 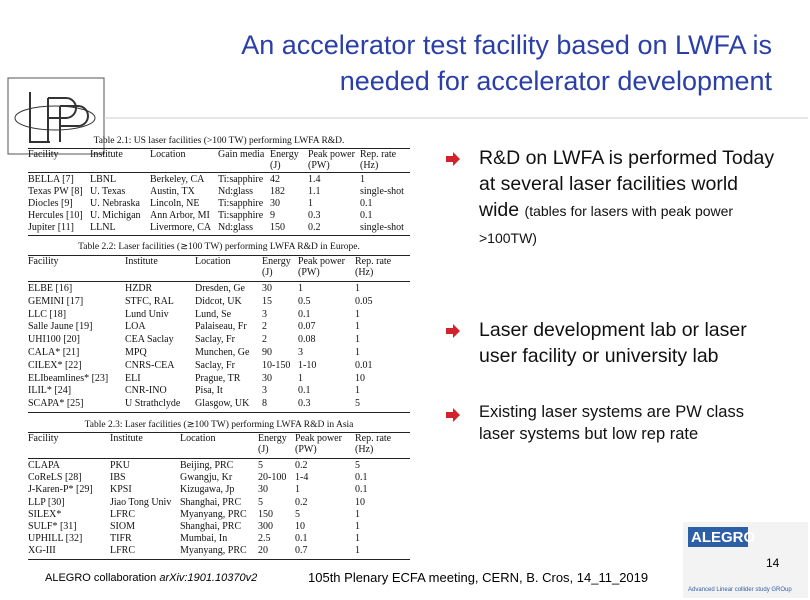 What do you see at coordinates (555, 81) in the screenshot?
I see `title-line: needed for accelerator development` at bounding box center [555, 81].